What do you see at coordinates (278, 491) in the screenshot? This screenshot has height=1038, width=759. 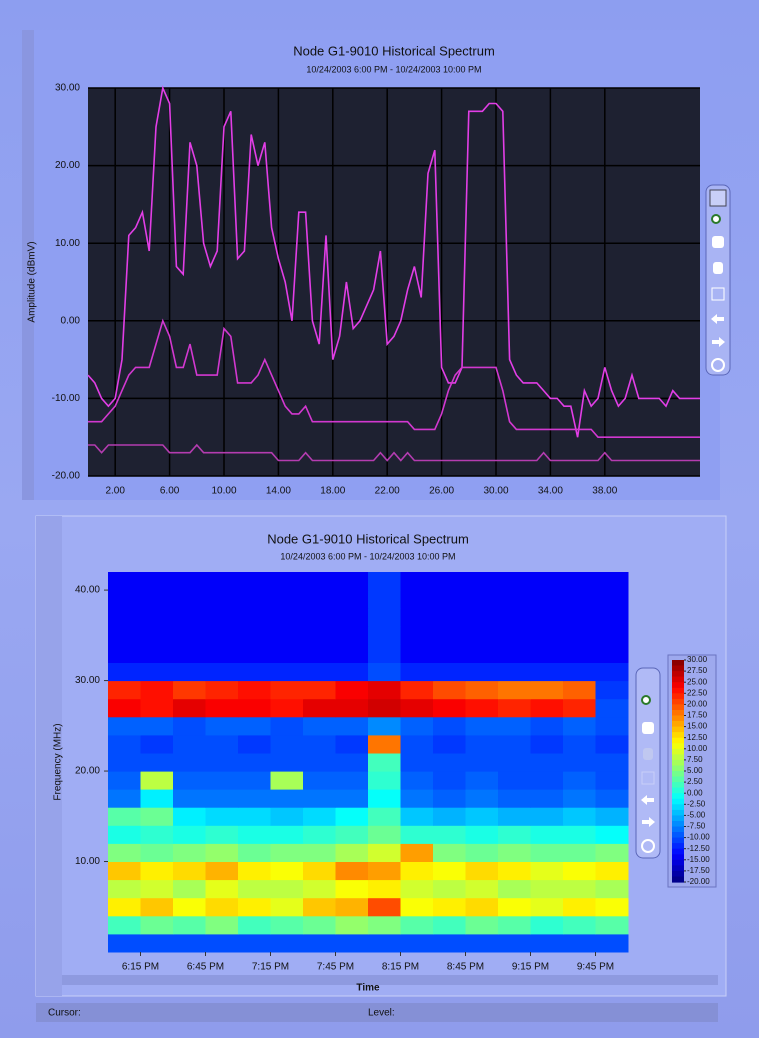 I see `x-tick-label: 14.00` at bounding box center [278, 491].